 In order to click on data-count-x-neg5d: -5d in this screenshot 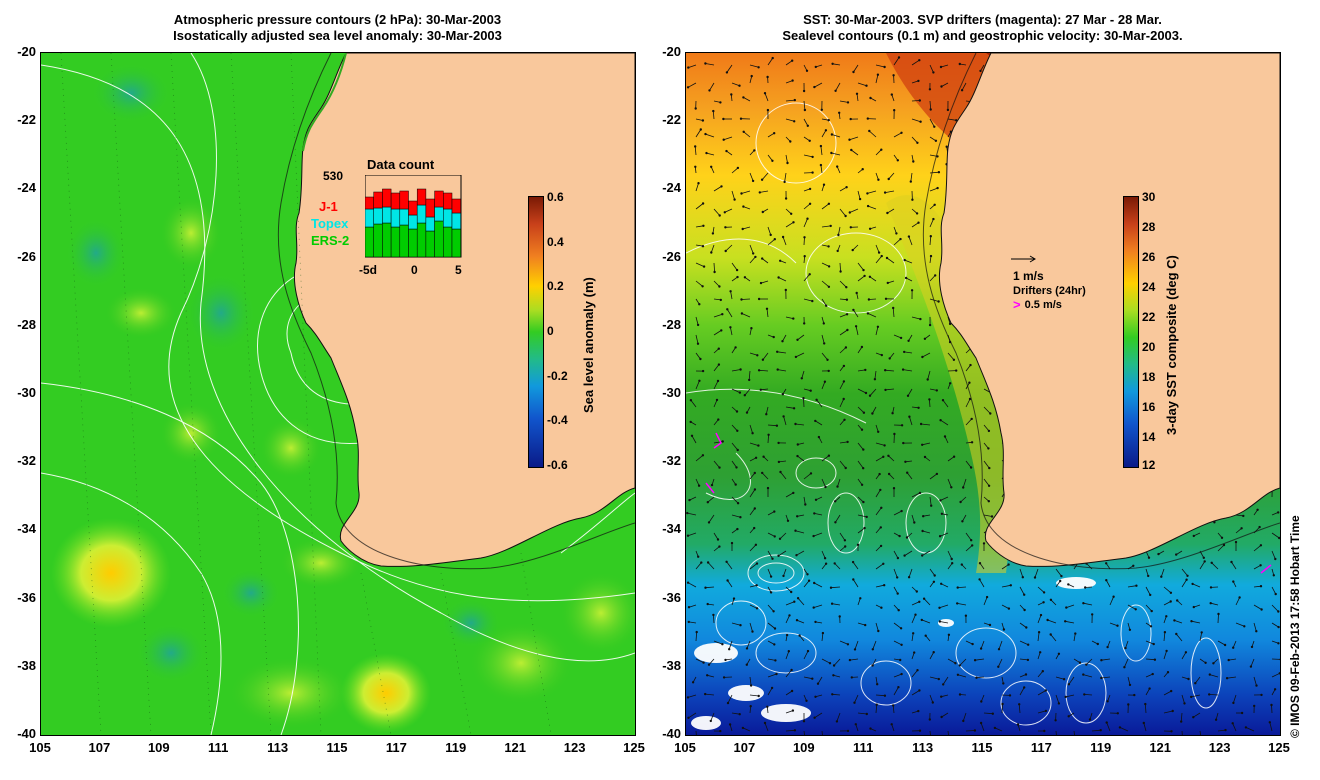, I will do `click(368, 270)`.